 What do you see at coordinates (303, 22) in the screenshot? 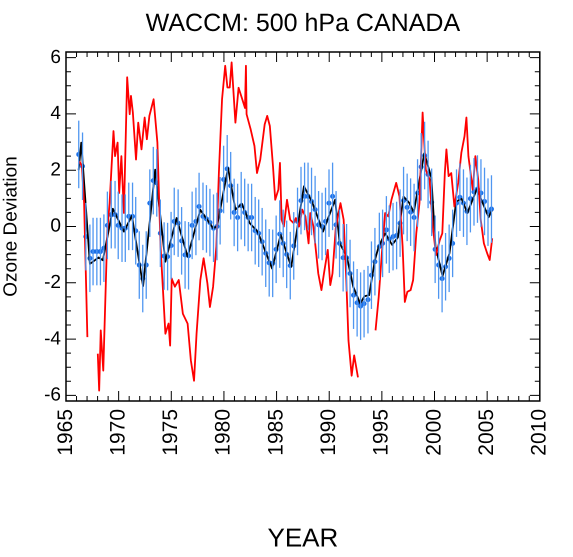
I see `chart-title: WACCM: 500 hPa CANADA` at bounding box center [303, 22].